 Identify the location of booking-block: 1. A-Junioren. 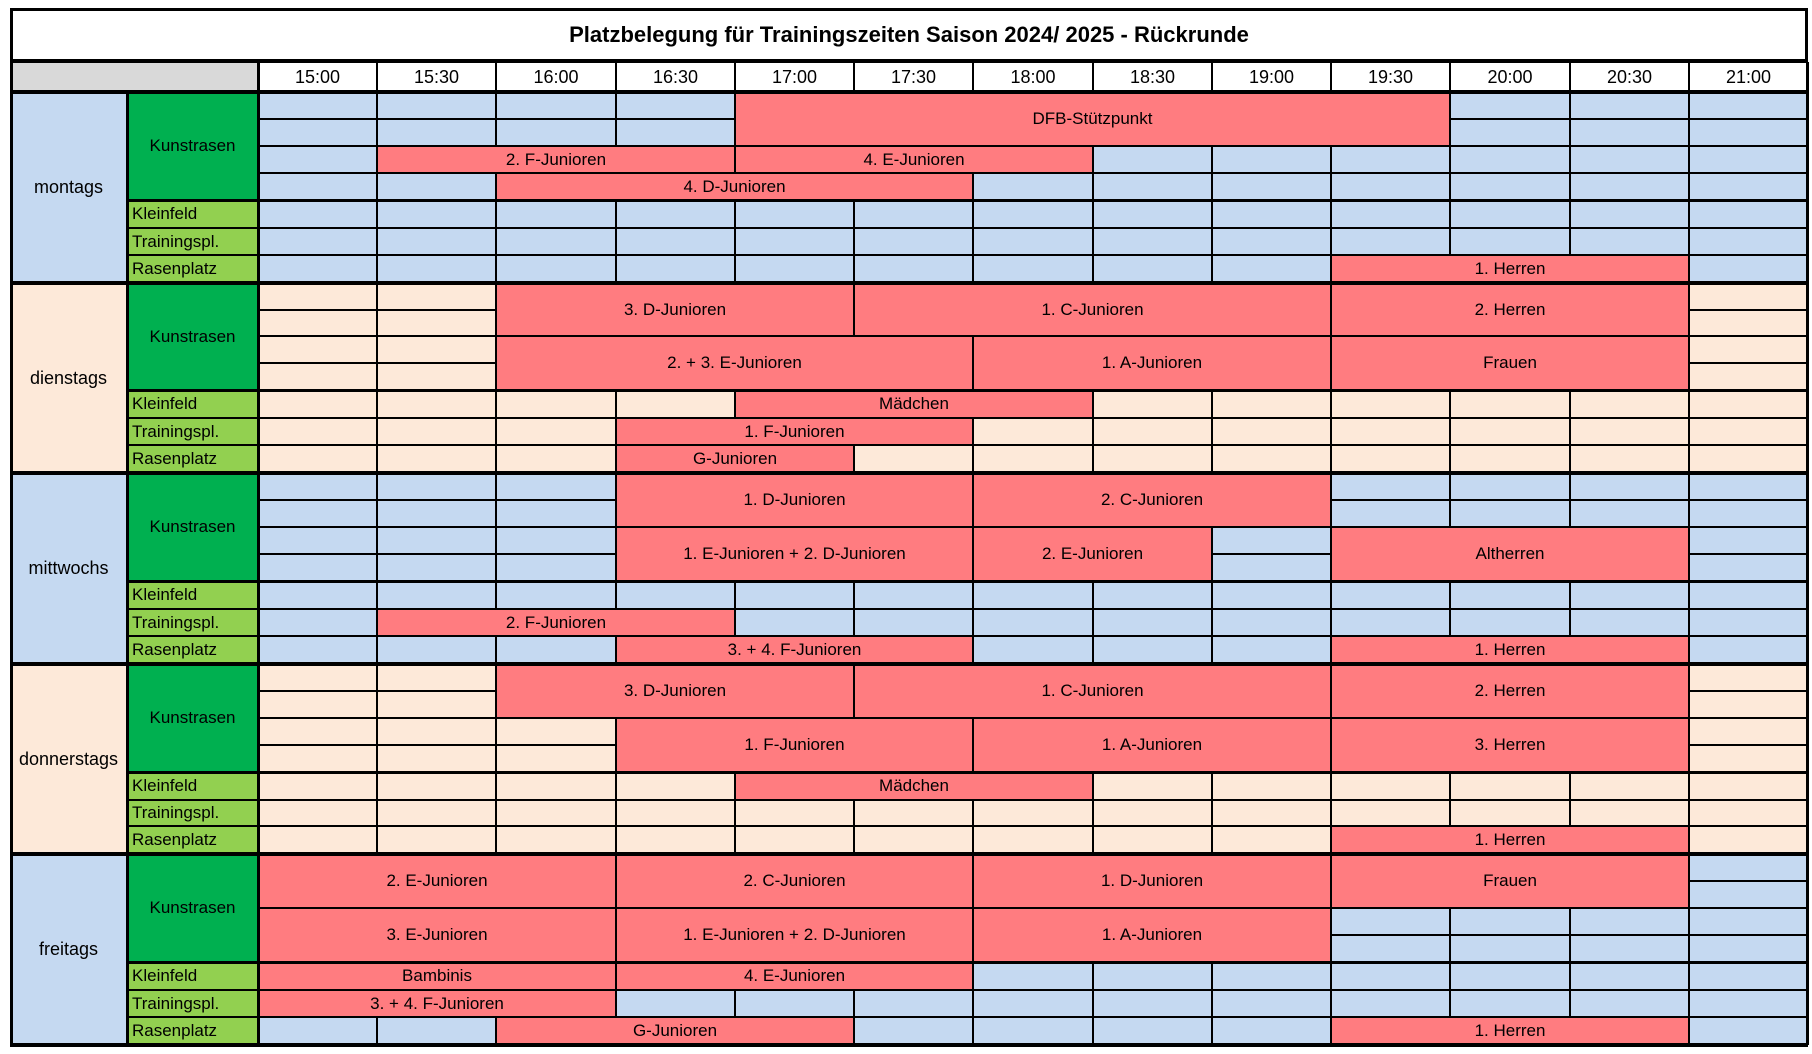
(1152, 745).